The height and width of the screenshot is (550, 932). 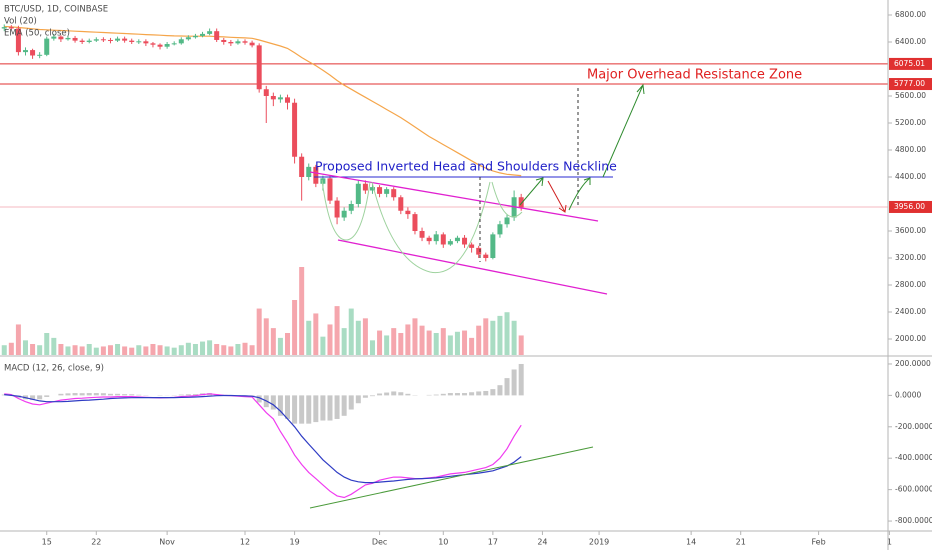 What do you see at coordinates (245, 542) in the screenshot?
I see `x-tick-label: 12` at bounding box center [245, 542].